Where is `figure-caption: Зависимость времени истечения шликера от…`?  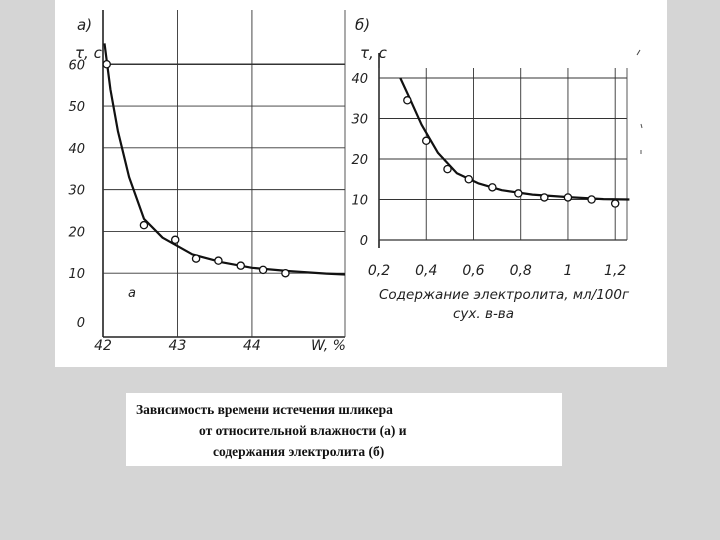 figure-caption: Зависимость времени истечения шликера от… is located at coordinates (344, 429).